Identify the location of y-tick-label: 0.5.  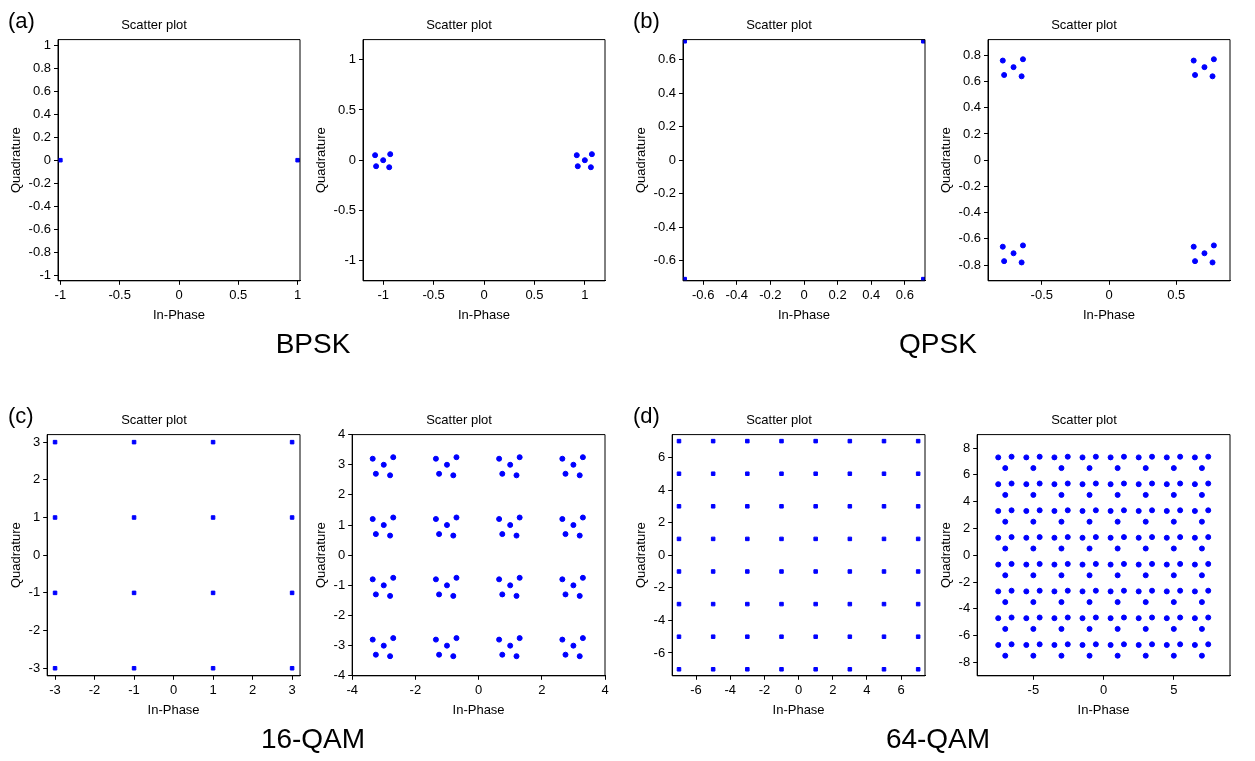
(346, 109).